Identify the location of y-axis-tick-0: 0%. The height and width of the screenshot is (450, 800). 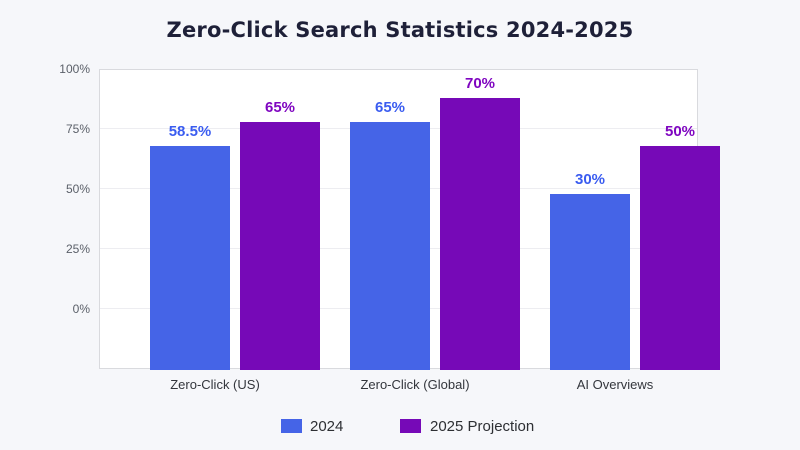
(81, 309).